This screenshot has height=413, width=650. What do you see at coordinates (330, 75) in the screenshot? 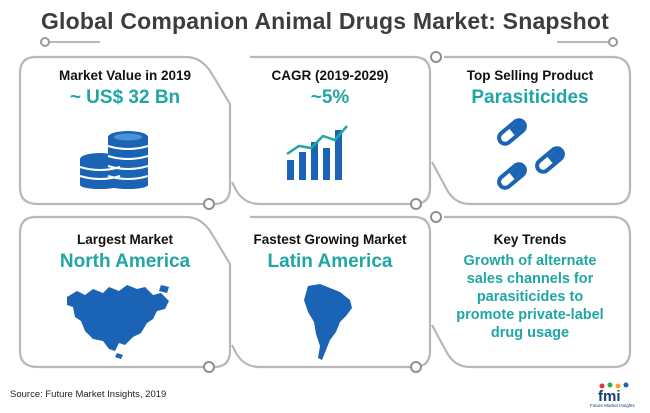
I see `cagr-label: CAGR (2019-2029)` at bounding box center [330, 75].